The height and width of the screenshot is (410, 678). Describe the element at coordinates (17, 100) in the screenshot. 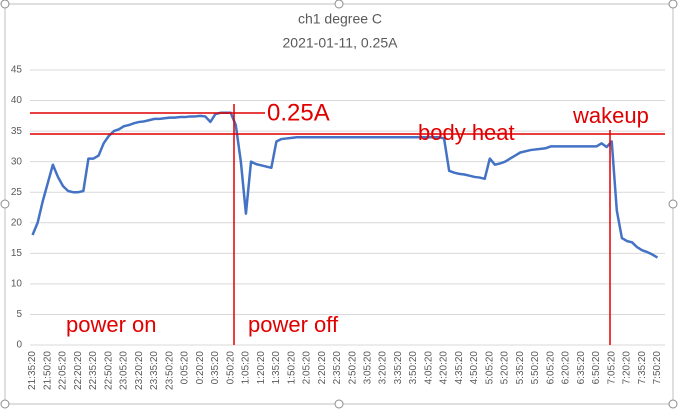

I see `y-tick-label: 40` at that location.